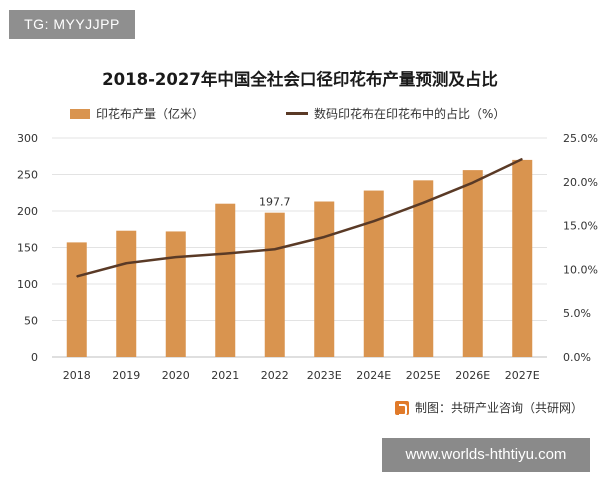 Image resolution: width=600 pixels, height=480 pixels. I want to click on source-text: 制图：共研产业咨询（共研网）, so click(499, 408).